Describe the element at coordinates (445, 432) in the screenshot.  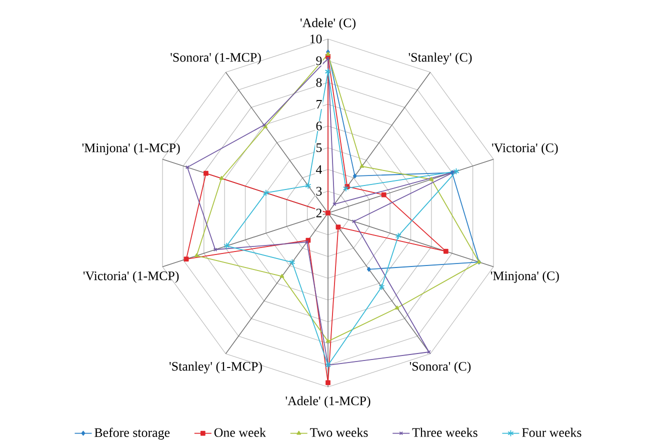
I see `legend-label: Three weeks` at that location.